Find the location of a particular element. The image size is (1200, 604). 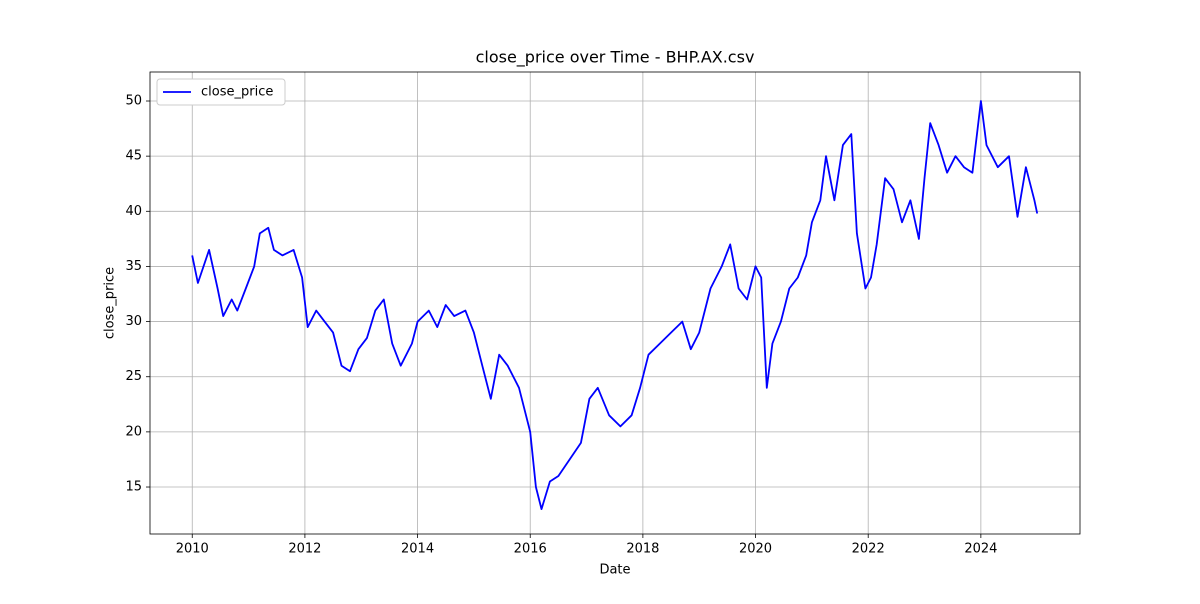

y-tick-label: 25 is located at coordinates (133, 376).